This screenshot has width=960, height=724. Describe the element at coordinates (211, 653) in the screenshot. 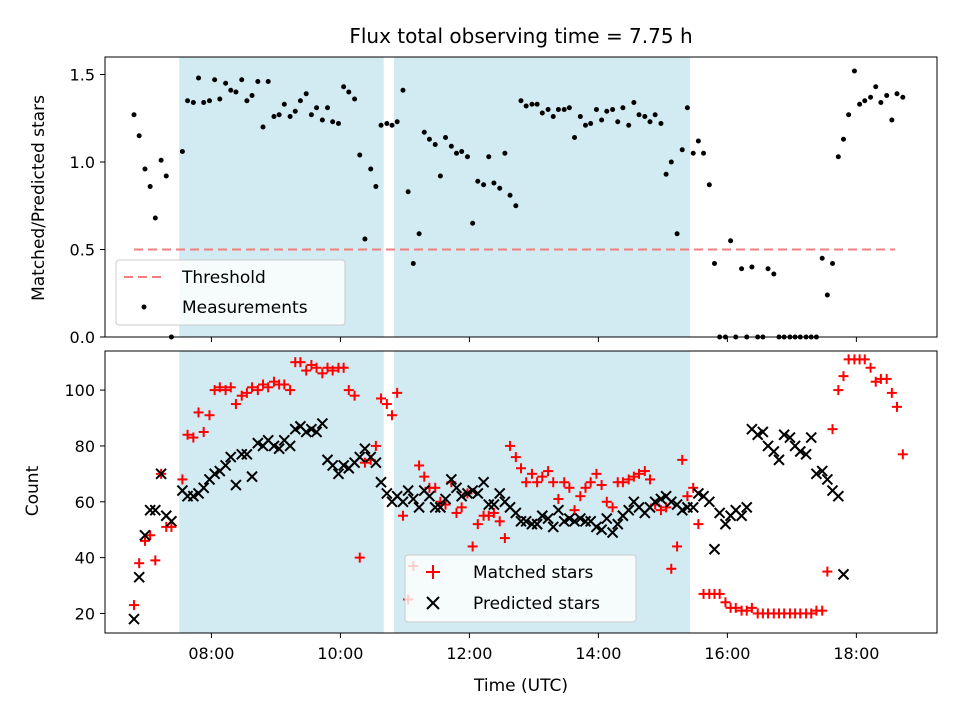

I see `bottom-x-tick-label-0: 08:00` at that location.